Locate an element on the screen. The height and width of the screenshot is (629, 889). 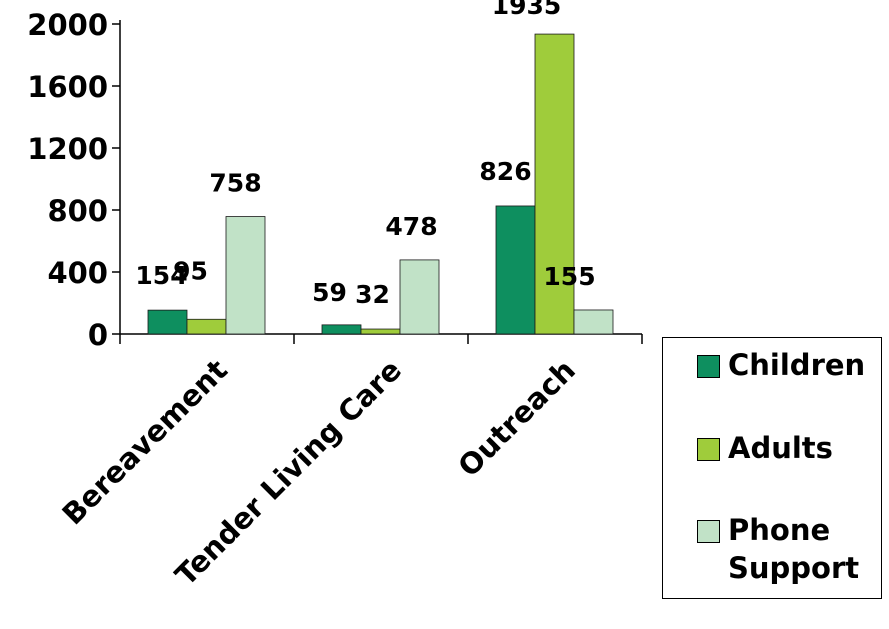
data-label-adults-bereavement: 95 is located at coordinates (190, 270).